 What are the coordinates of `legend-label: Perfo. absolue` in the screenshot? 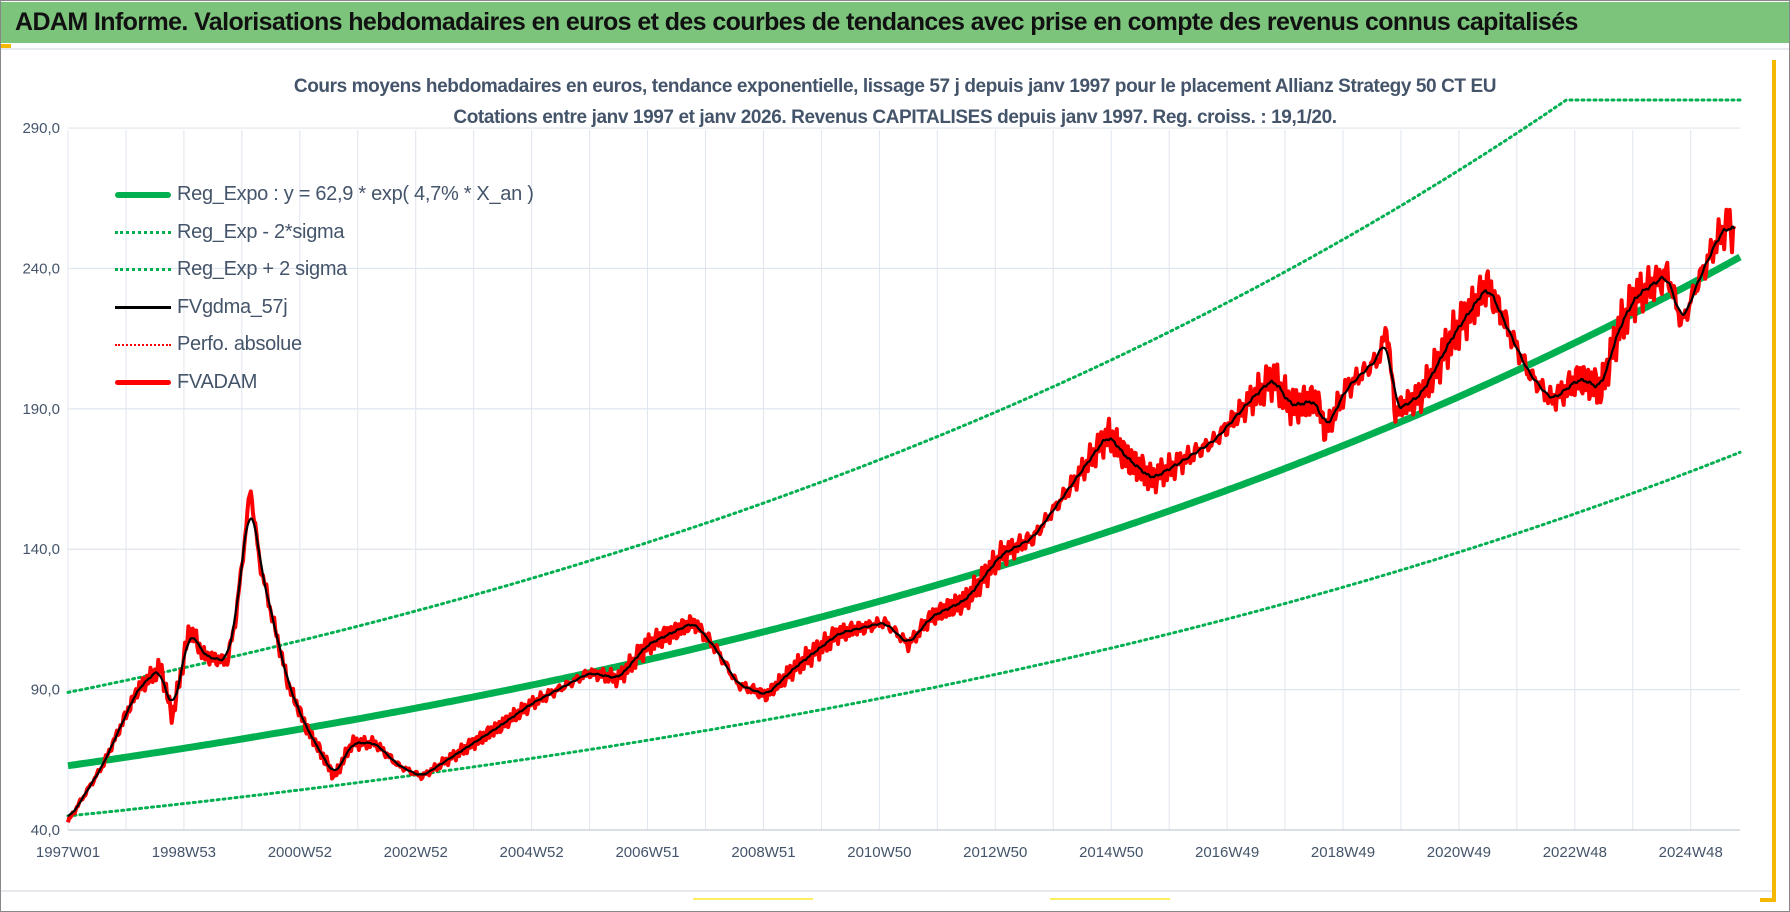 It's located at (239, 344).